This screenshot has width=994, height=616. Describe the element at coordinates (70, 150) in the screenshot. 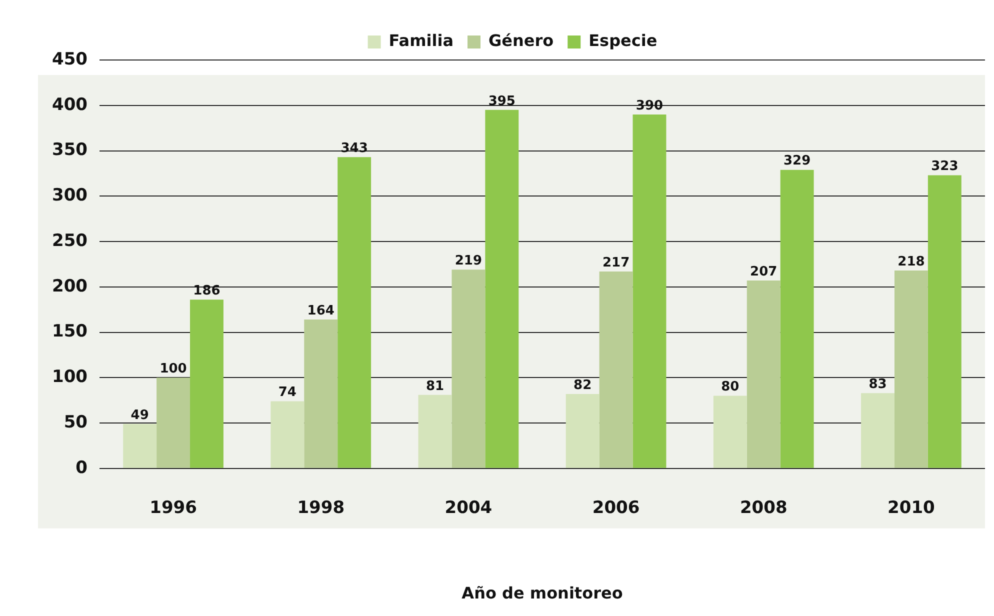

I see `y-tick-label: 350` at that location.